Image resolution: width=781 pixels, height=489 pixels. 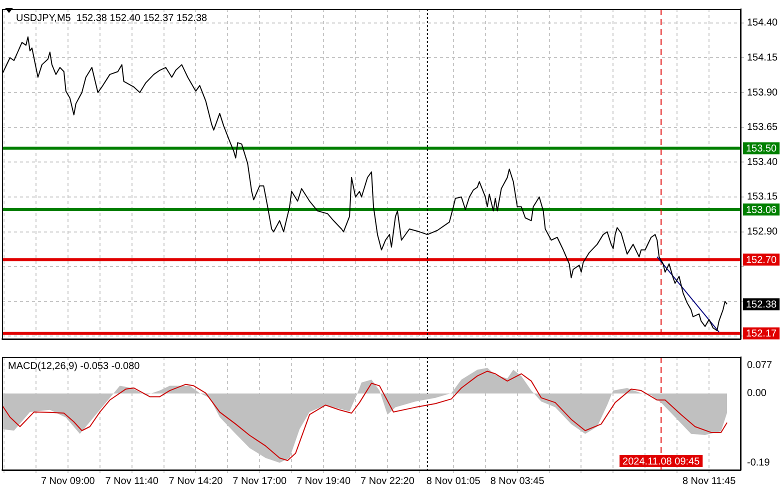 What do you see at coordinates (762, 260) in the screenshot?
I see `ref-line-label: 152.70` at bounding box center [762, 260].